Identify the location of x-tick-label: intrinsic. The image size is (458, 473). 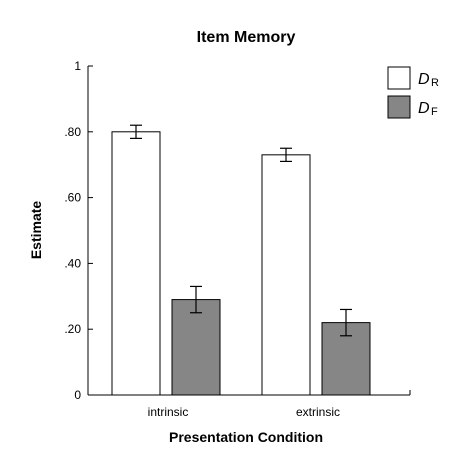
(168, 412).